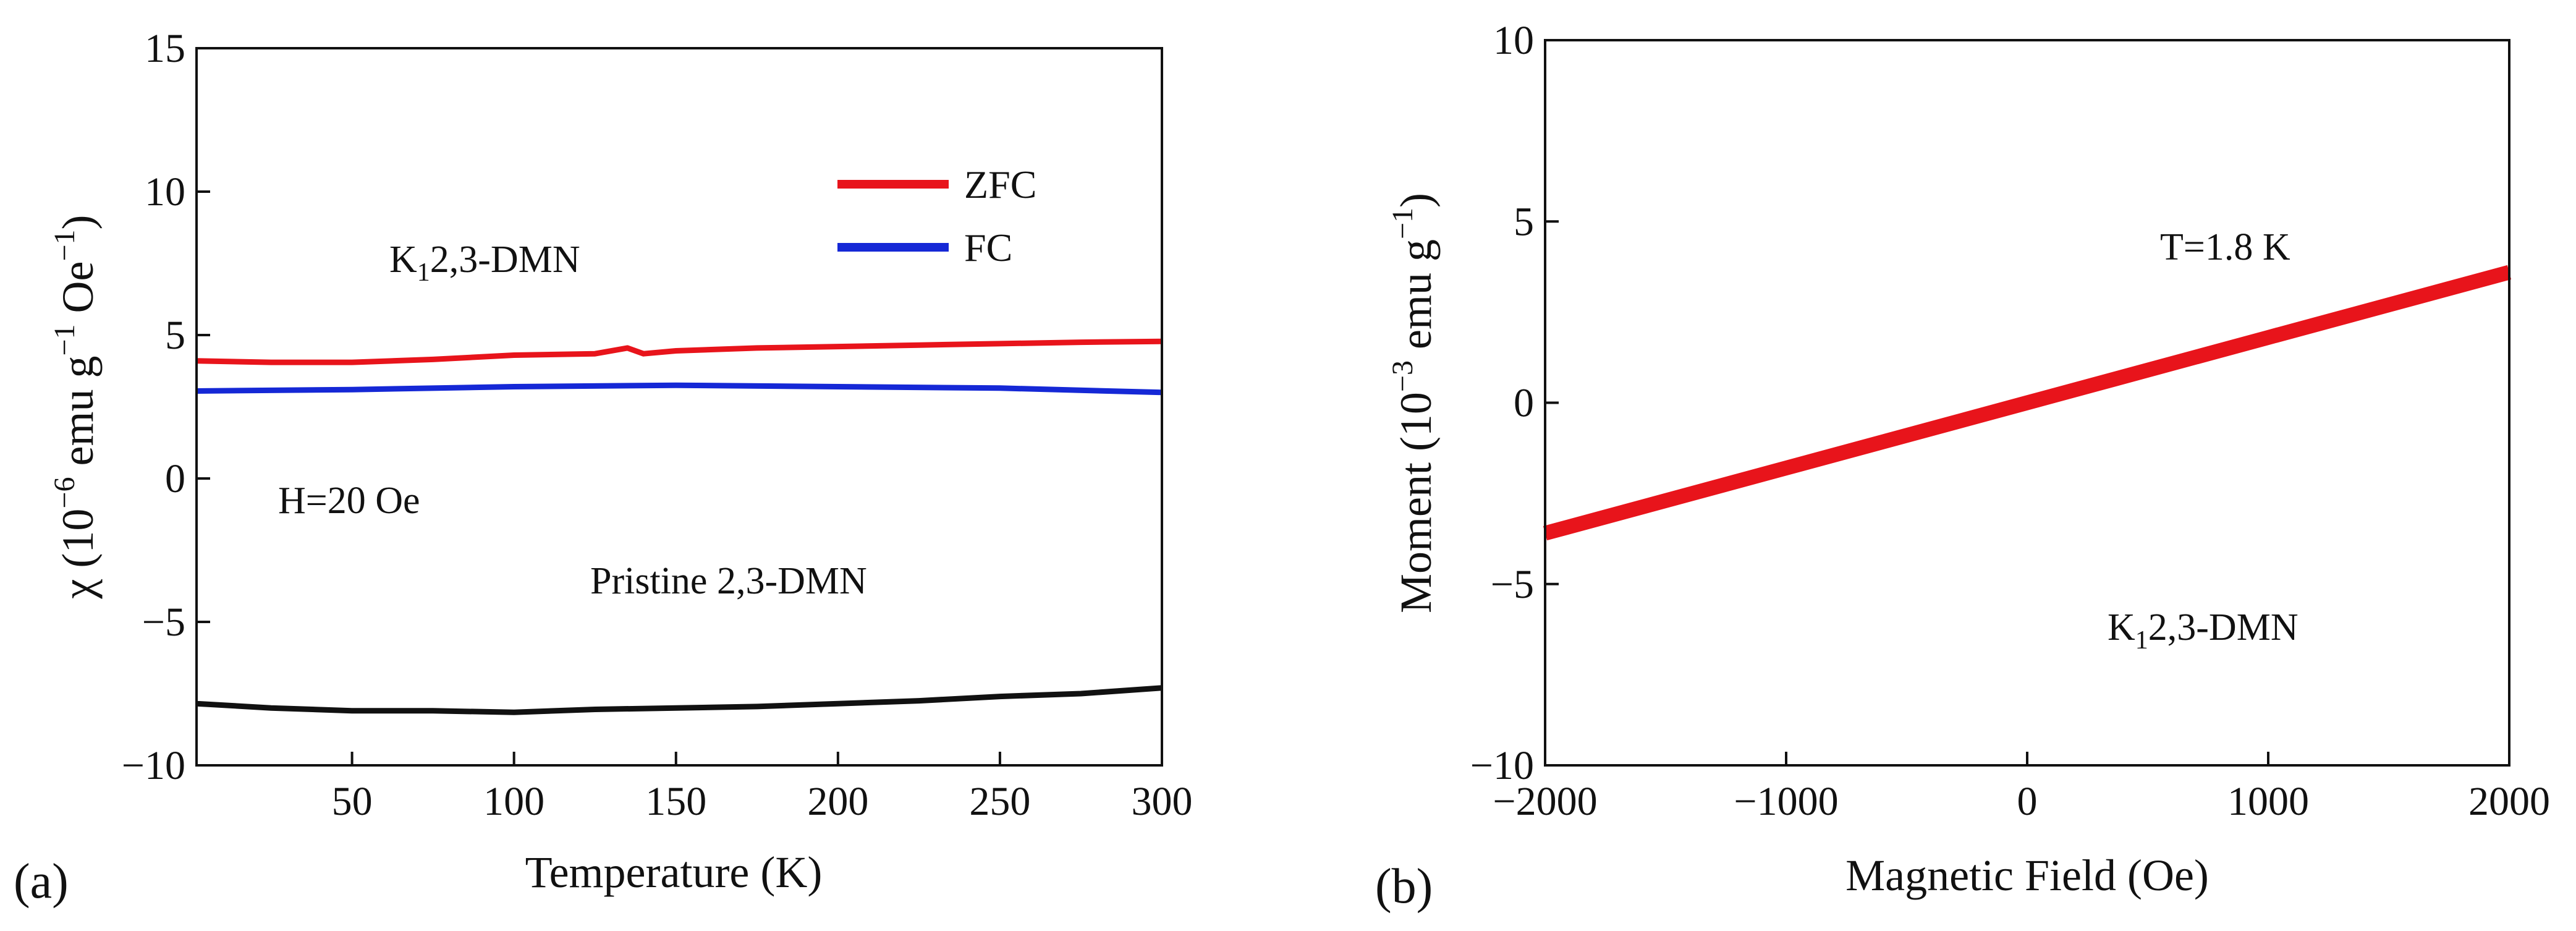  What do you see at coordinates (175, 335) in the screenshot?
I see `panel-a-y-tick-label: 5` at bounding box center [175, 335].